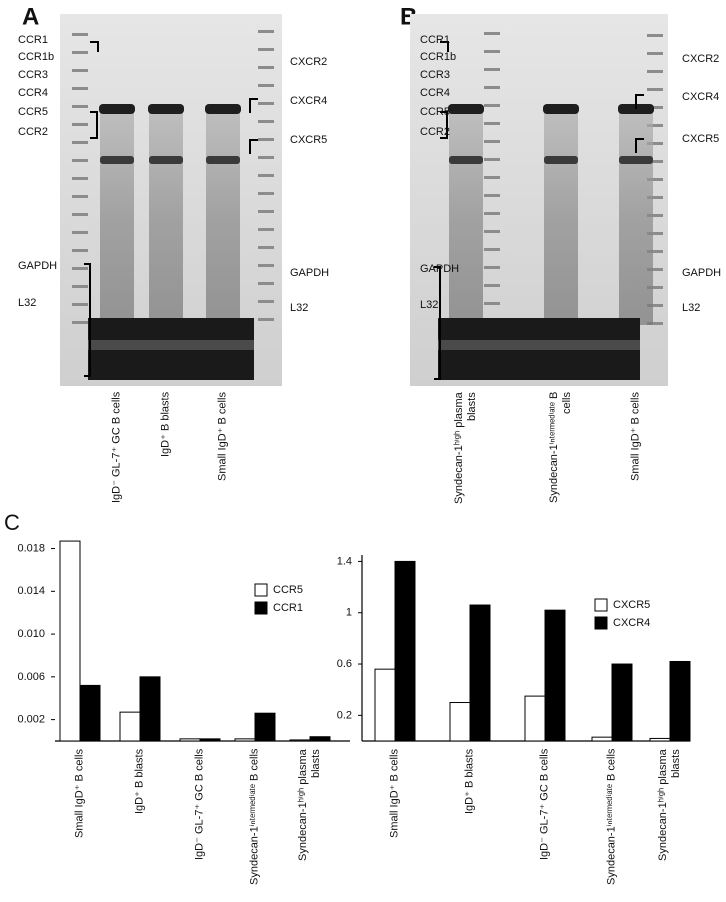 The width and height of the screenshot is (726, 902). Describe the element at coordinates (435, 132) in the screenshot. I see `band-label: CCR2` at that location.